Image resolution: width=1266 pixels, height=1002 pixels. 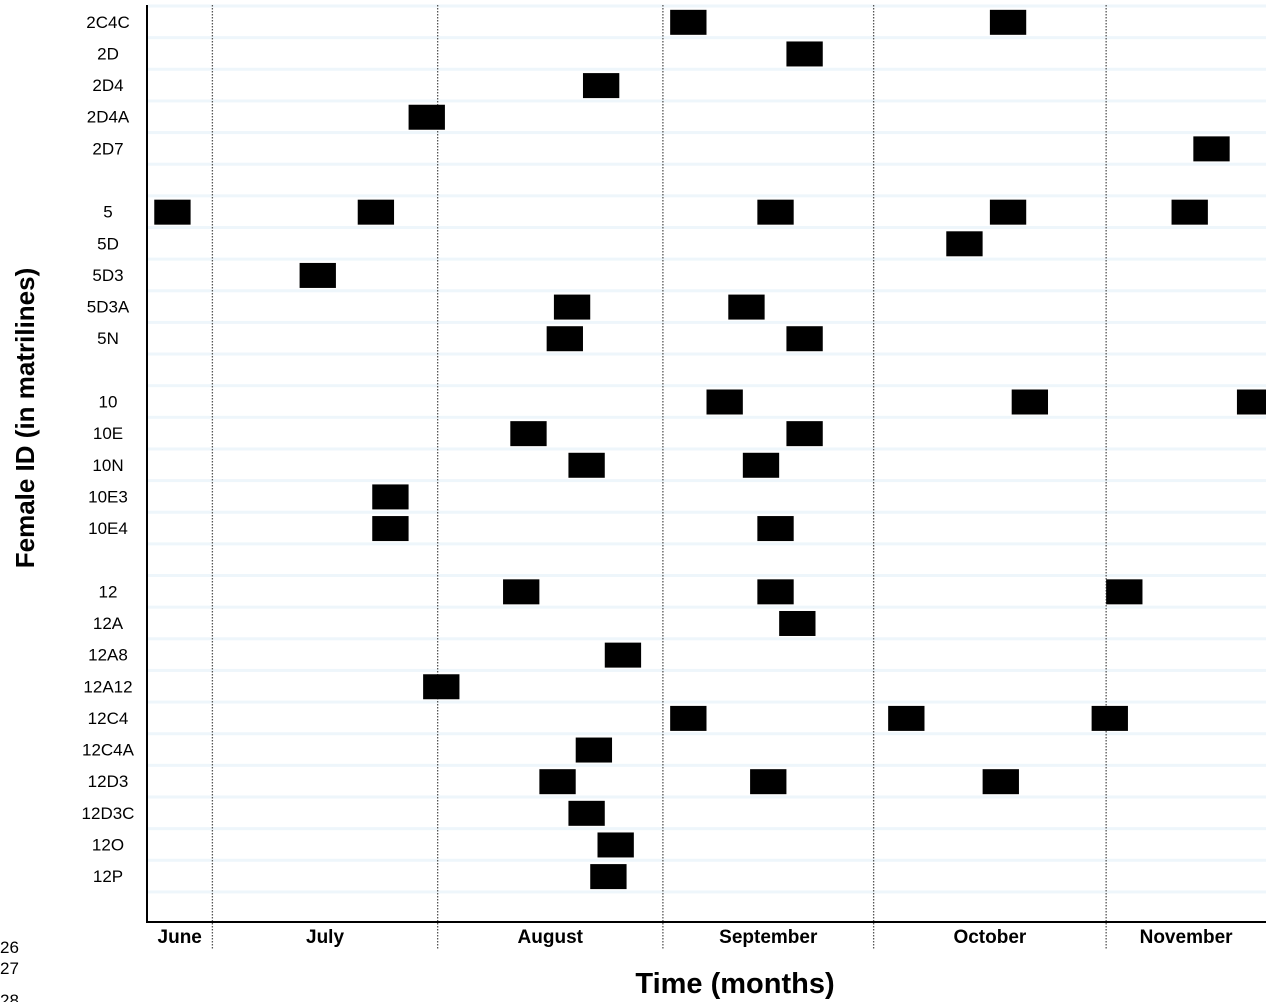 What do you see at coordinates (108, 243) in the screenshot?
I see `row-label: 5D` at bounding box center [108, 243].